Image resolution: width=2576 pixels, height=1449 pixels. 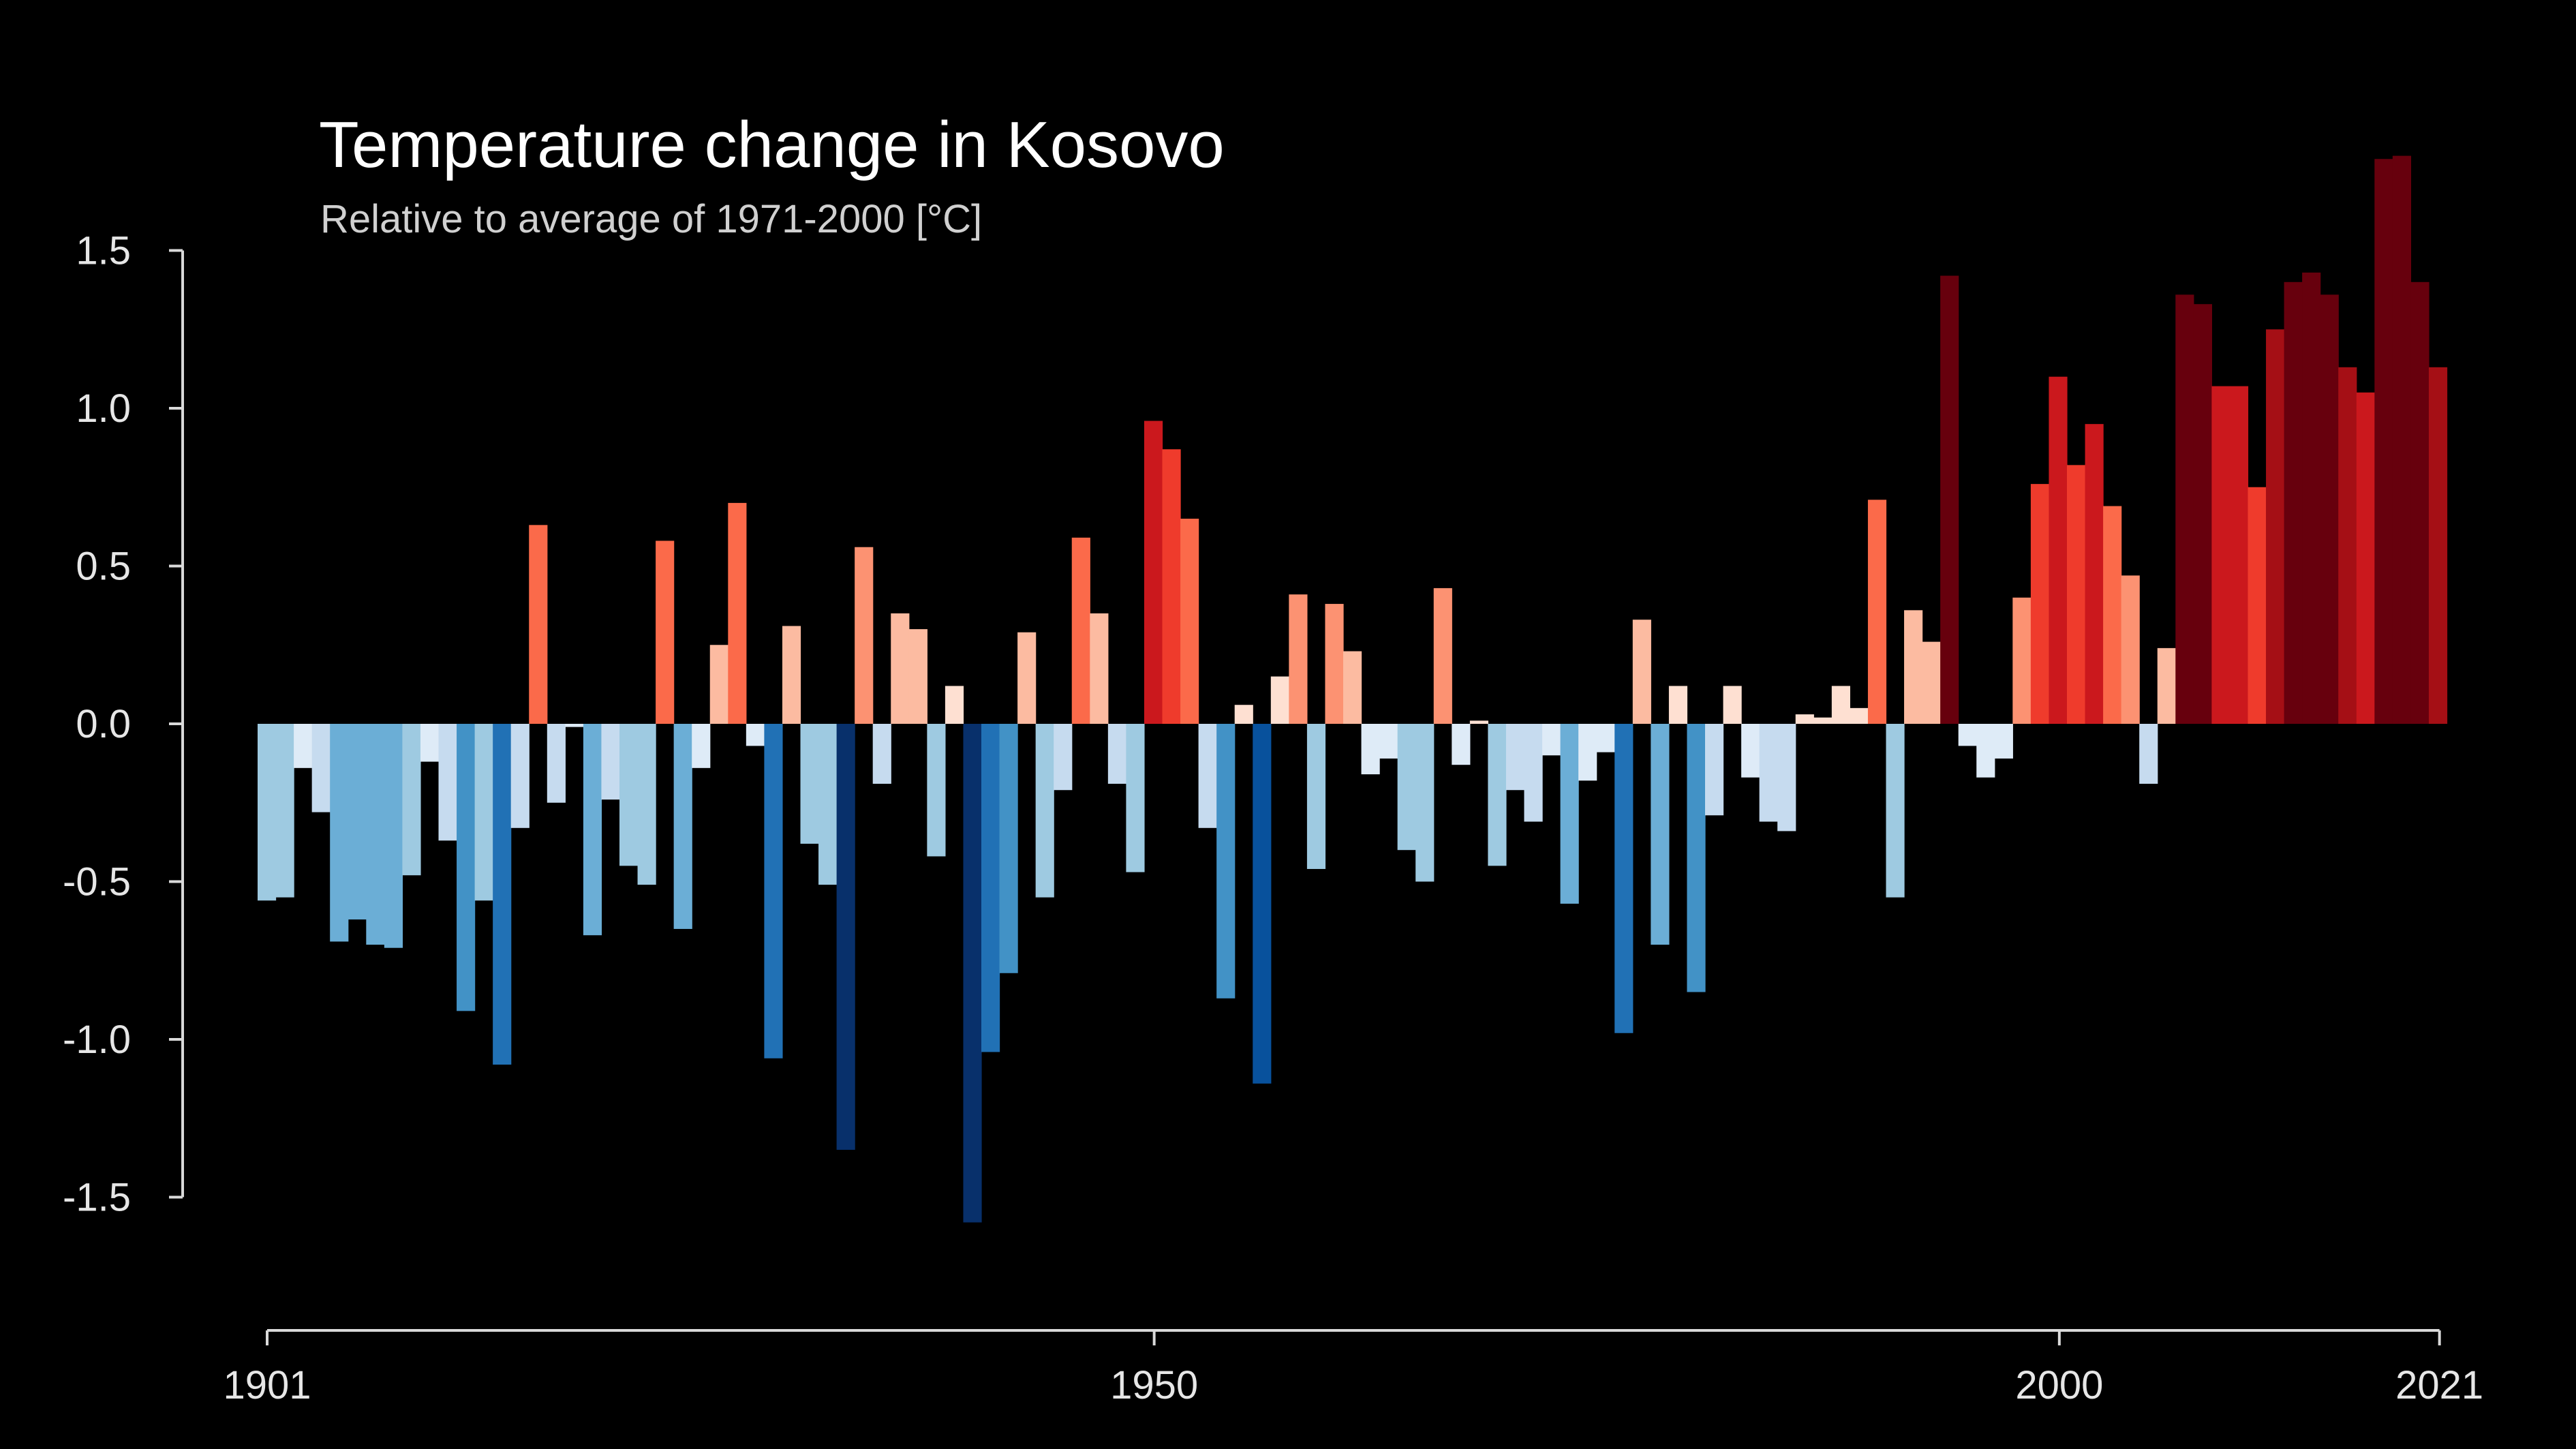 What do you see at coordinates (1080, 630) in the screenshot?
I see `bar-1946` at bounding box center [1080, 630].